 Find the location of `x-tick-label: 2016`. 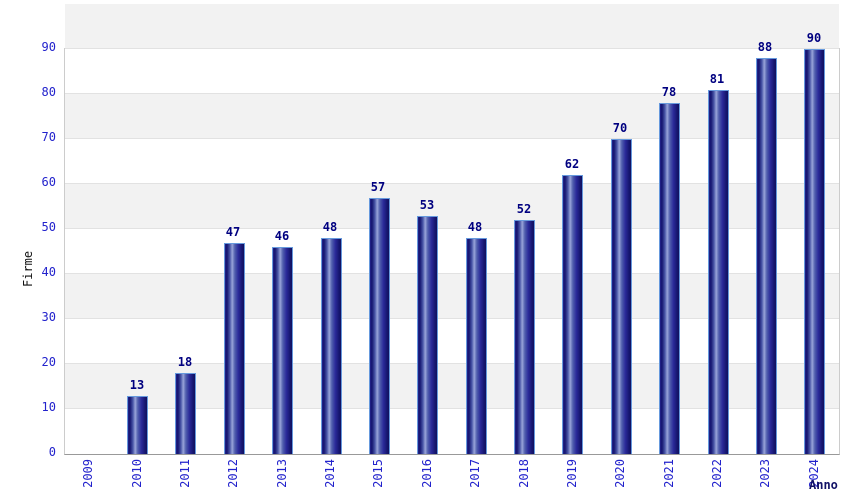

x-tick-label: 2016 is located at coordinates (427, 473).